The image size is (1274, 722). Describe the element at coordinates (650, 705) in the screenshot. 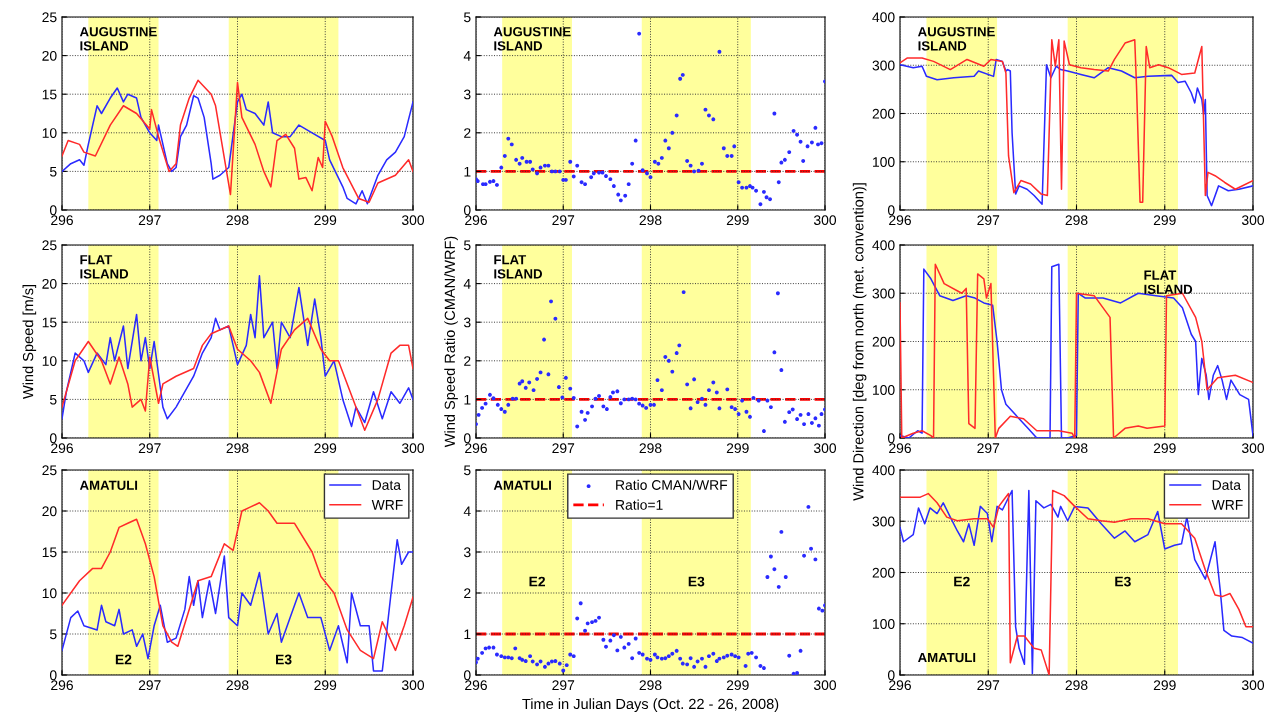

I see `x-axis-title: Time in Julian Days (Oct. 22 - 26, 2008)` at that location.